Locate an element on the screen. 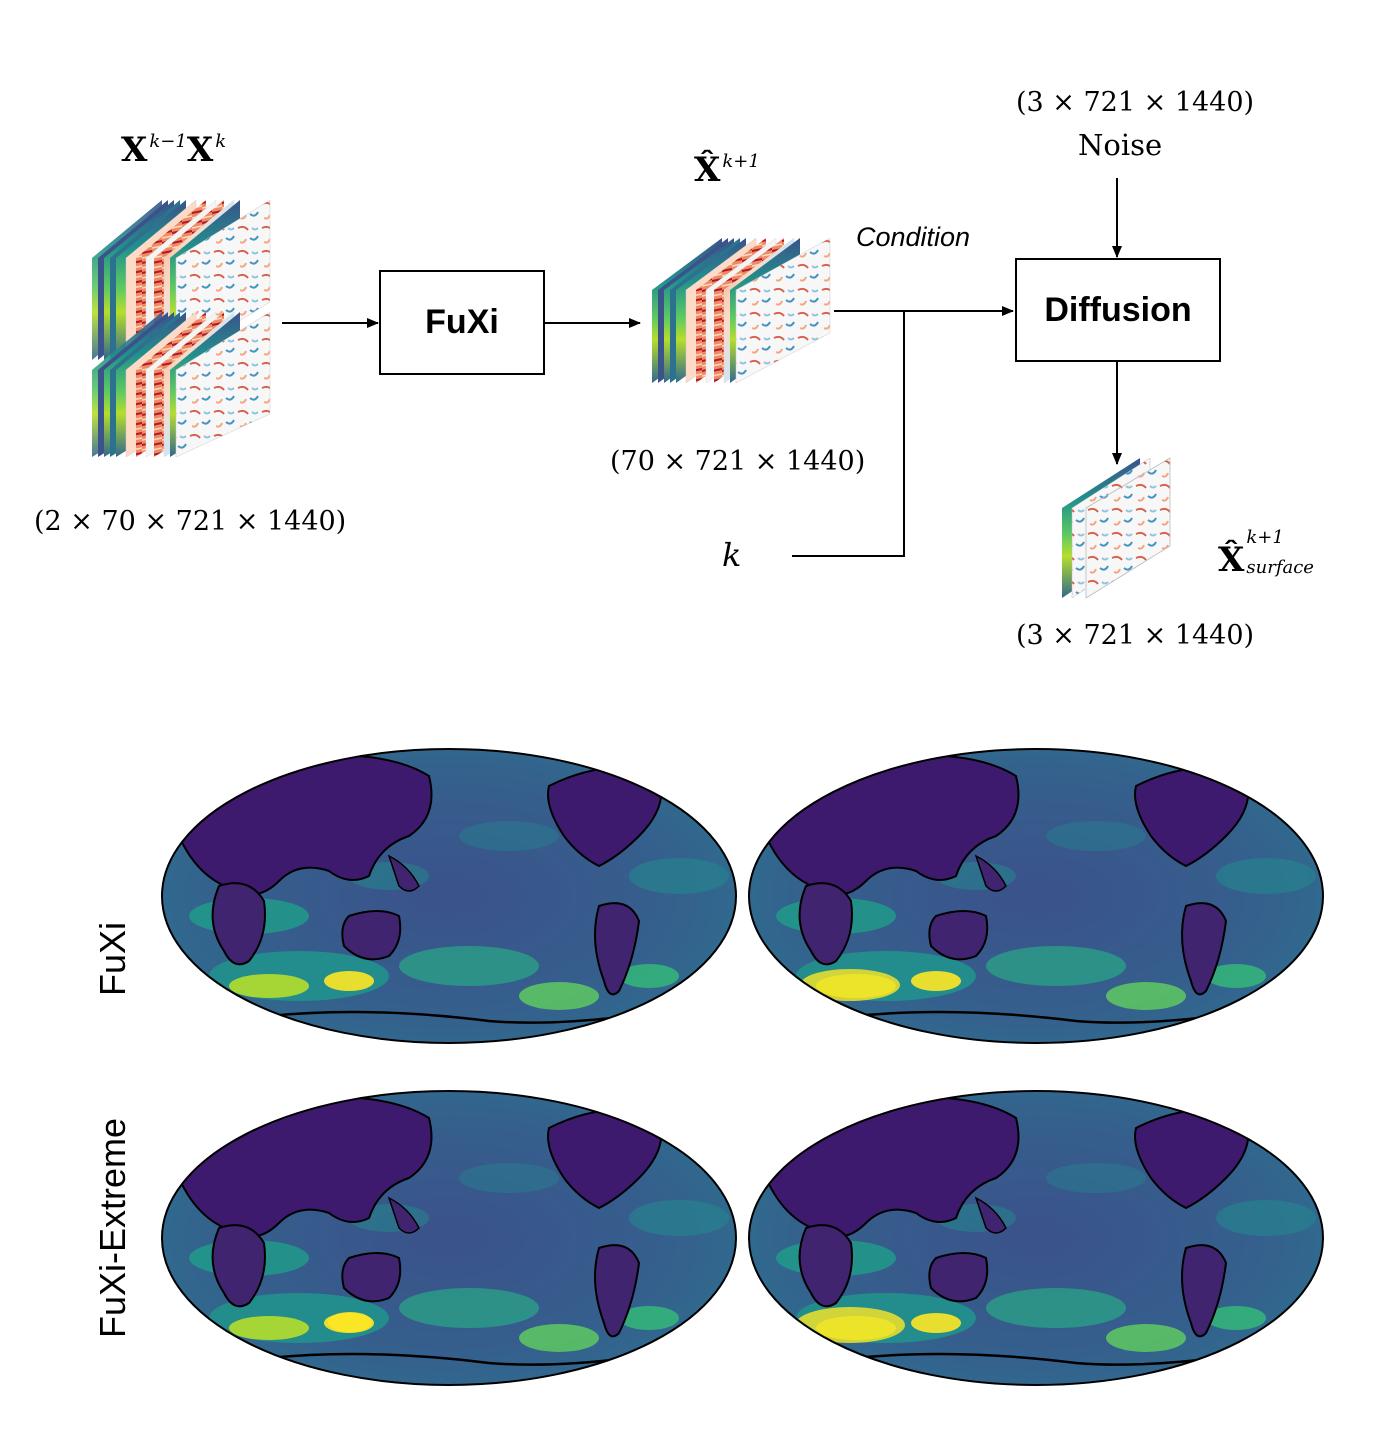 The height and width of the screenshot is (1454, 1380). prediction-dims: (70 × 721 × 1440) is located at coordinates (738, 461).